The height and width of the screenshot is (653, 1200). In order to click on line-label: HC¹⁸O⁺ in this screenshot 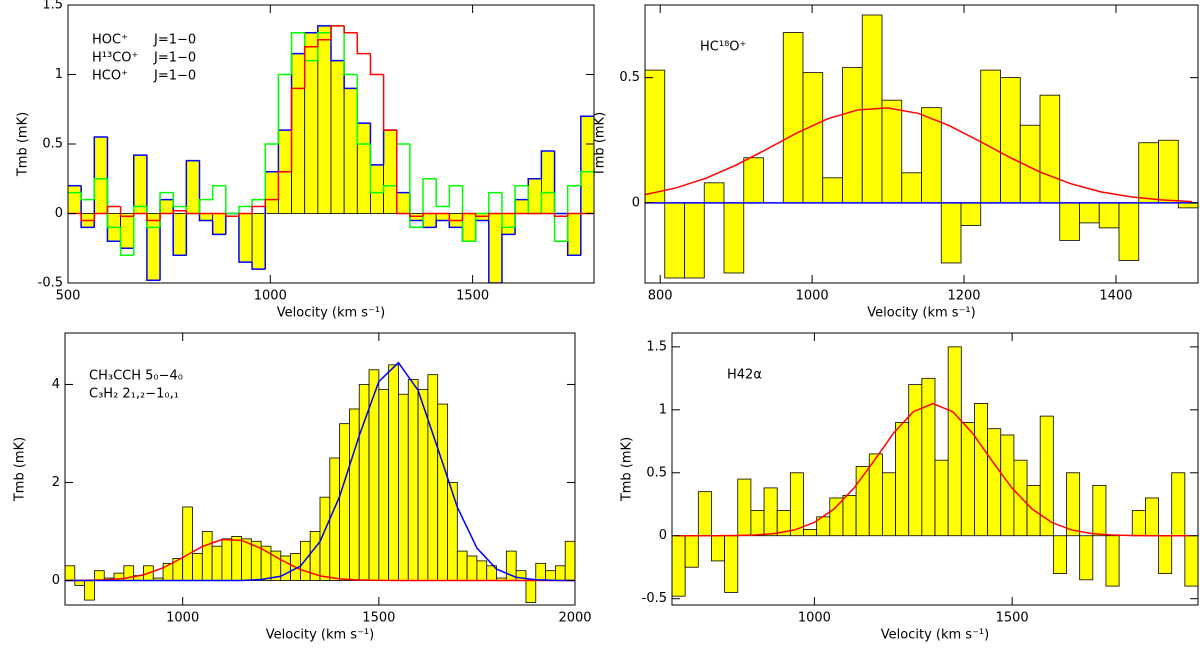, I will do `click(723, 47)`.